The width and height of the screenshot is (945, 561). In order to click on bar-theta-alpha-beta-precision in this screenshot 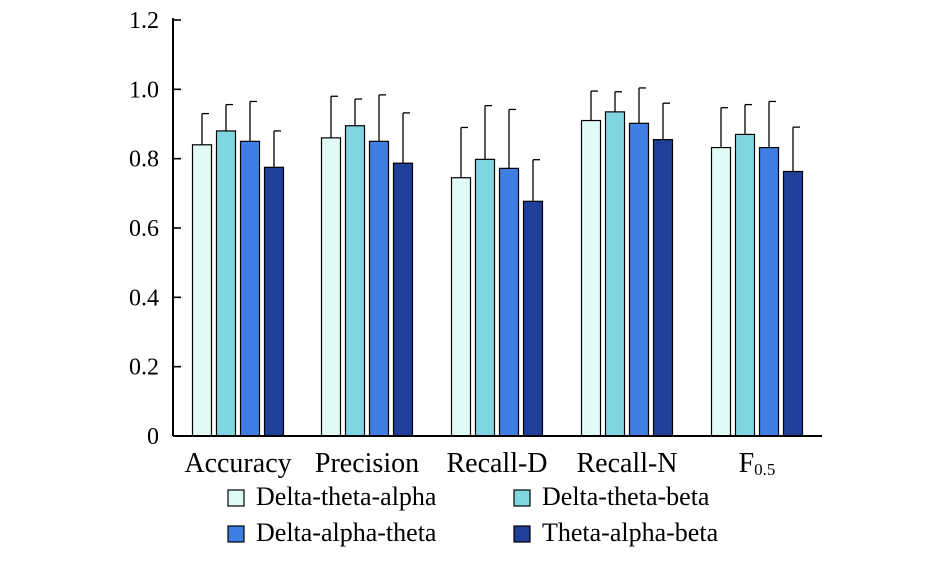, I will do `click(403, 299)`.